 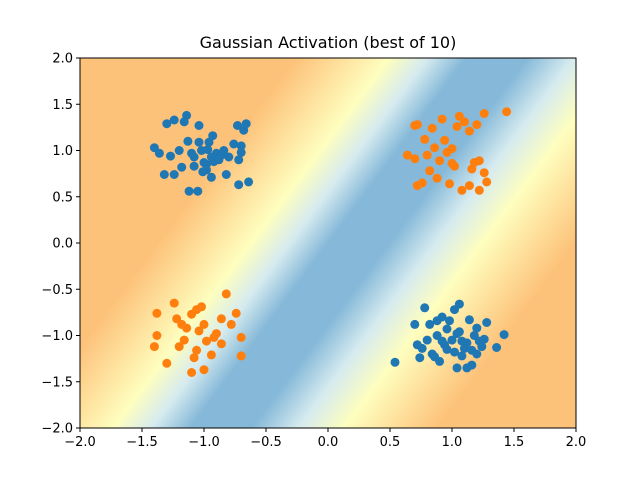 I want to click on x-tick-label: 1.5, so click(x=514, y=442).